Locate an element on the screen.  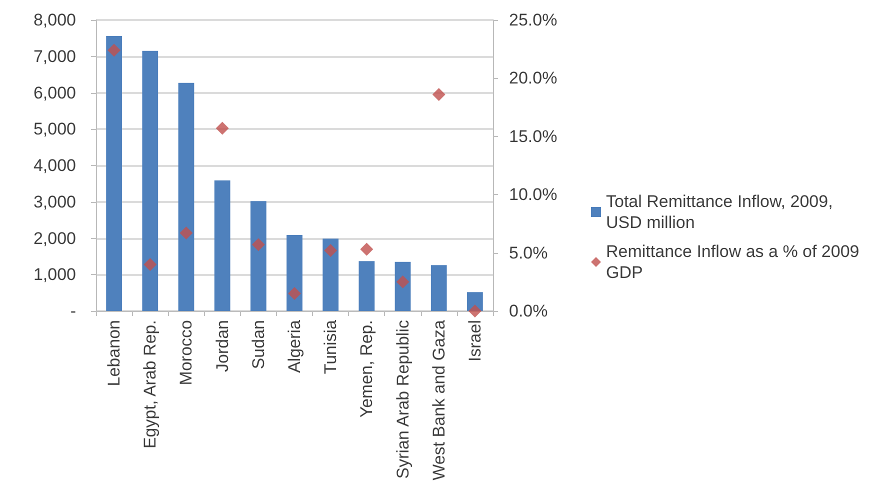
x-tick-label: Algeria is located at coordinates (294, 346).